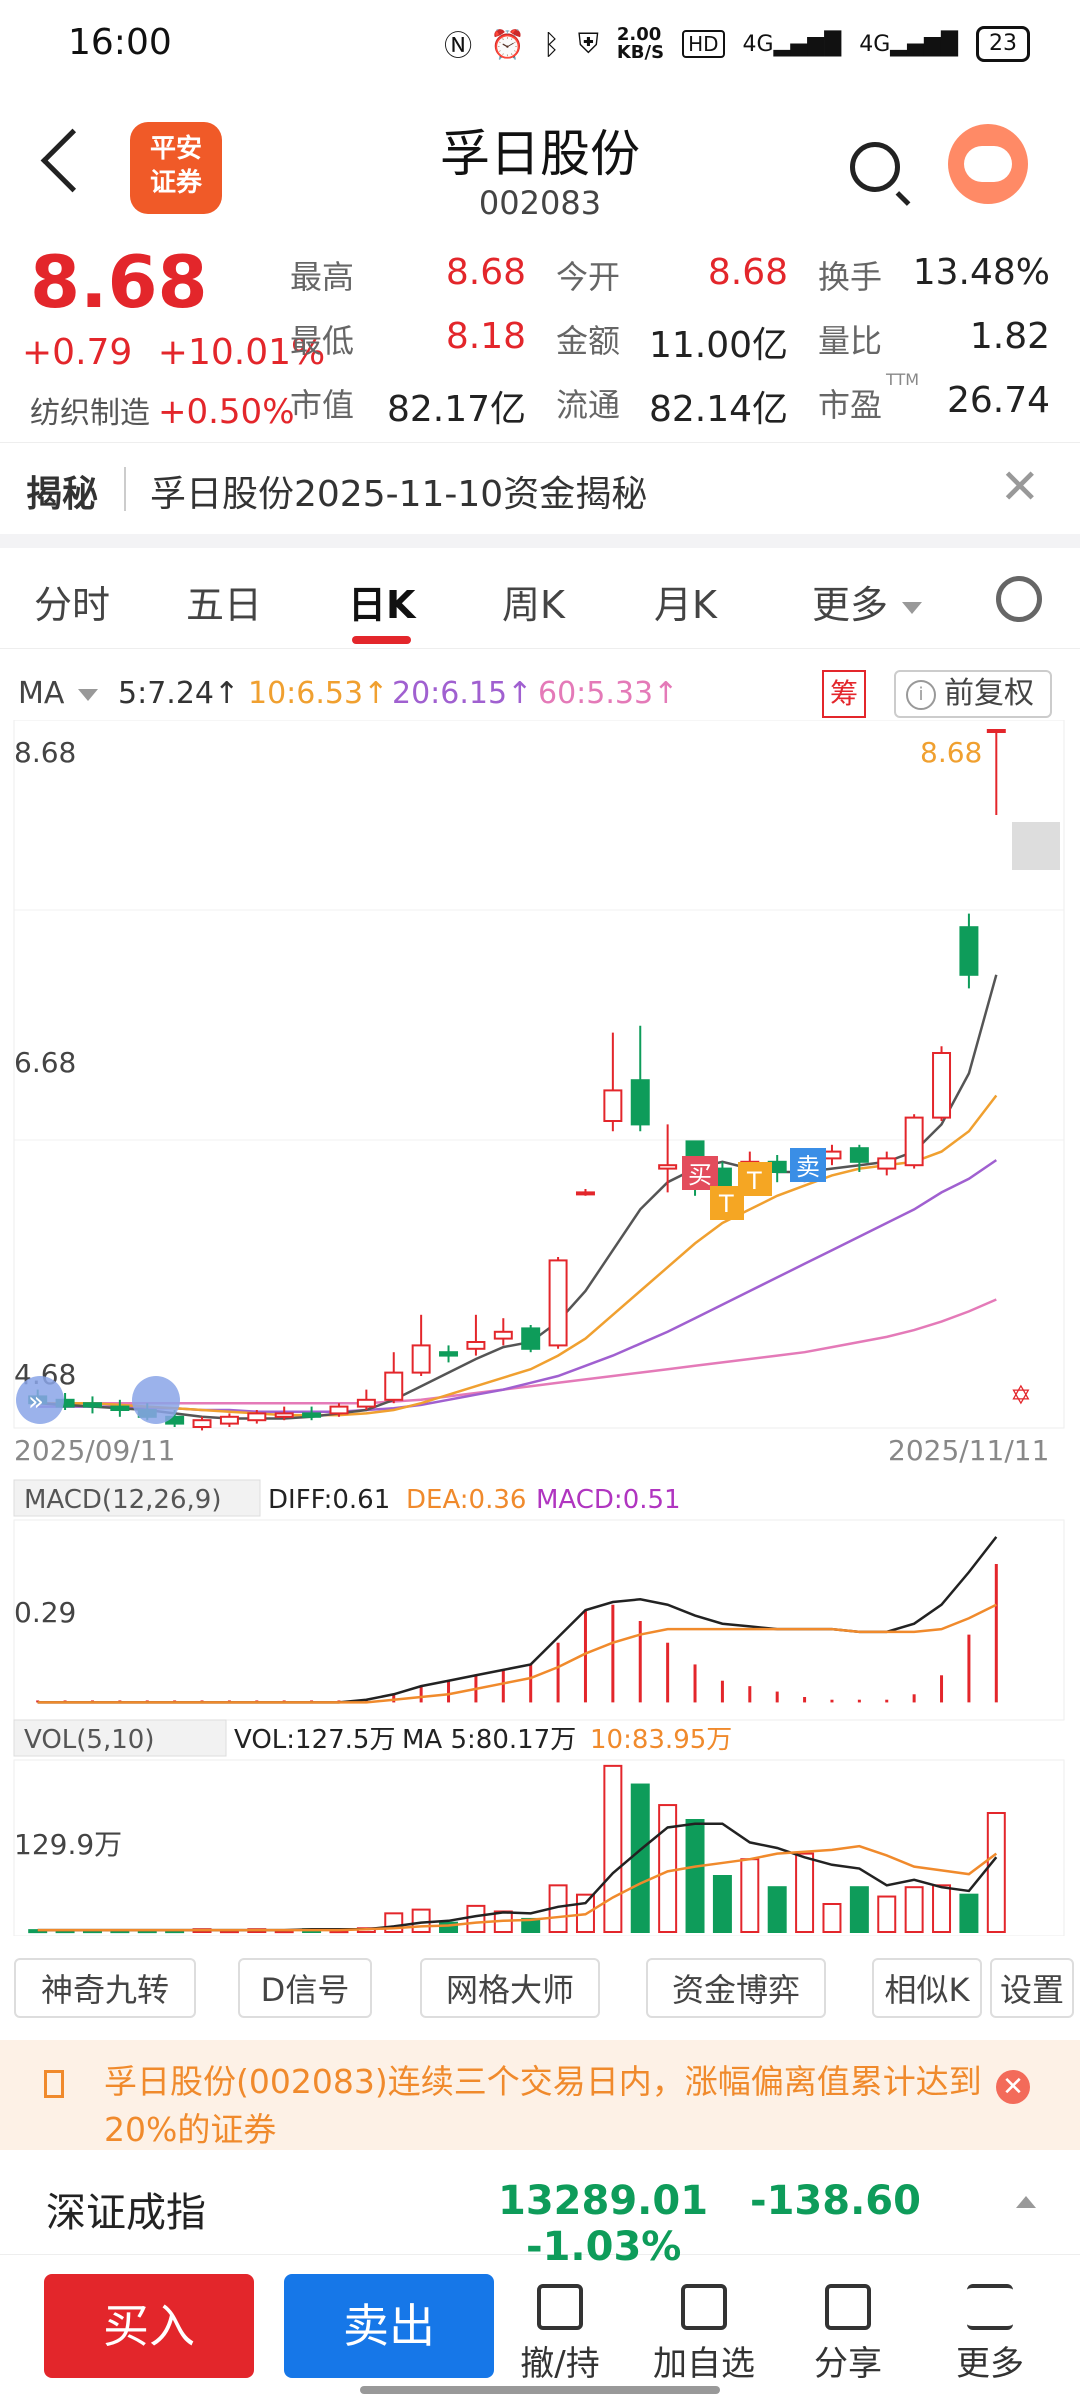 The width and height of the screenshot is (1080, 2400). I want to click on vol-frame, so click(539, 1847).